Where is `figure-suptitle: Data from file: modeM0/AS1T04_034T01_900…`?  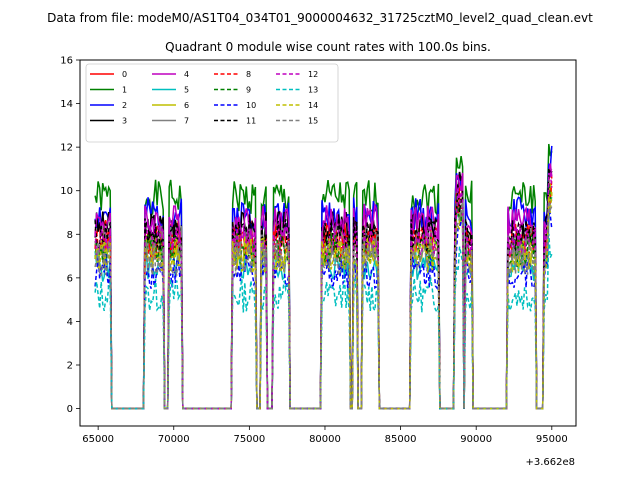 figure-suptitle: Data from file: modeM0/AS1T04_034T01_900… is located at coordinates (320, 18).